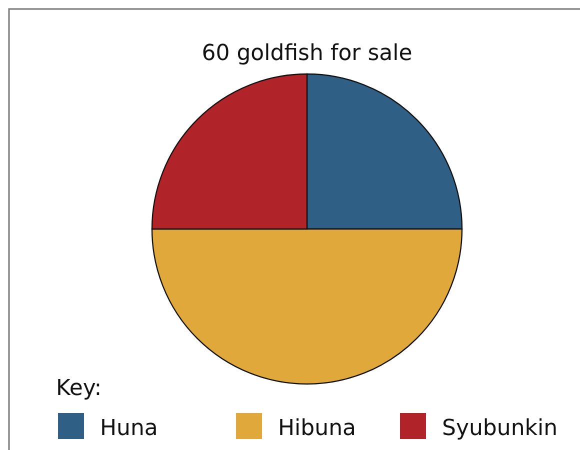 The height and width of the screenshot is (450, 580). I want to click on legend-title: Key:, so click(79, 388).